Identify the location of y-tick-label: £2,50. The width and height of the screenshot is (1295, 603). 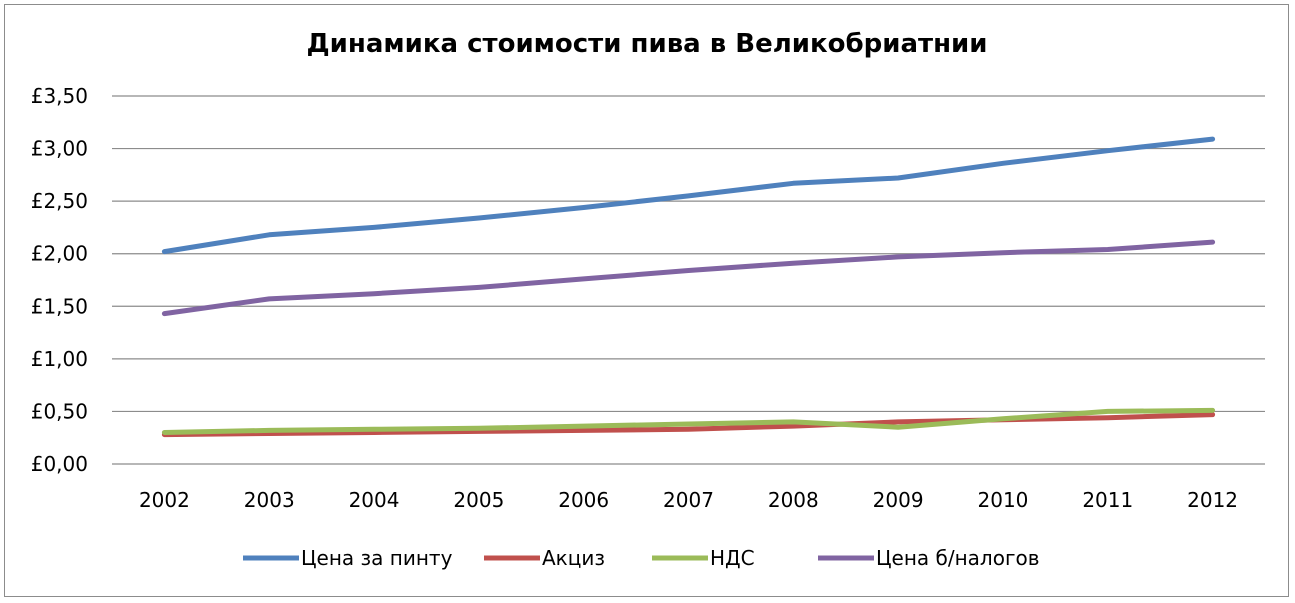
(59, 201).